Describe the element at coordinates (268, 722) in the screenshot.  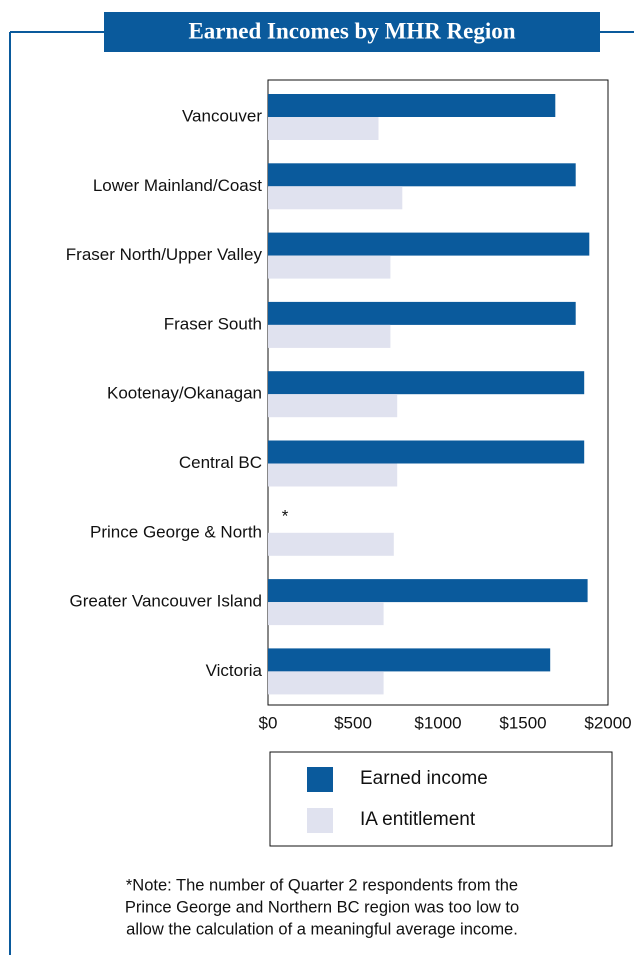
I see `x-tick-label: $0` at that location.